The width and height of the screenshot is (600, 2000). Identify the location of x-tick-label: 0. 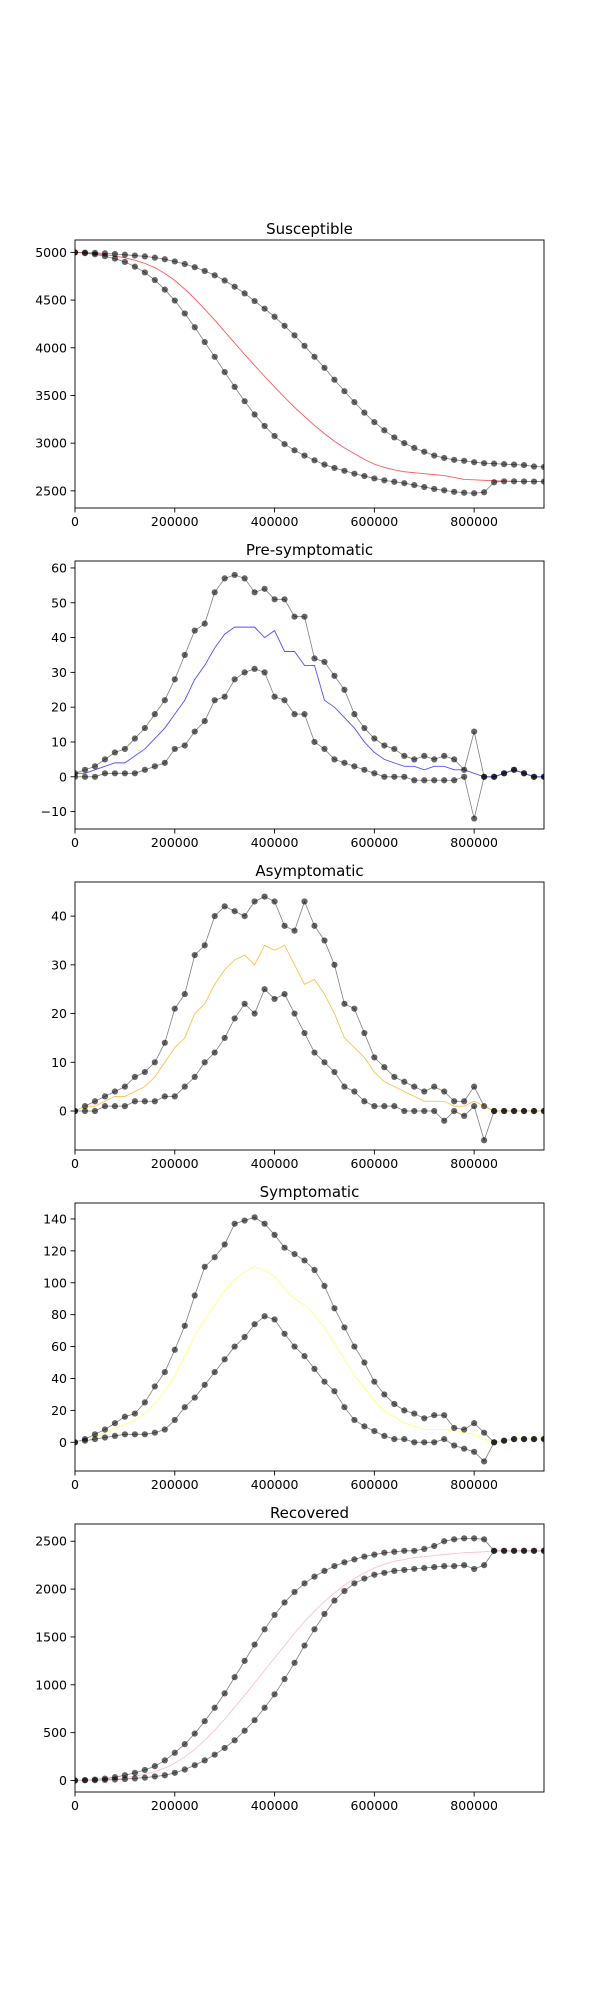
(75, 1484).